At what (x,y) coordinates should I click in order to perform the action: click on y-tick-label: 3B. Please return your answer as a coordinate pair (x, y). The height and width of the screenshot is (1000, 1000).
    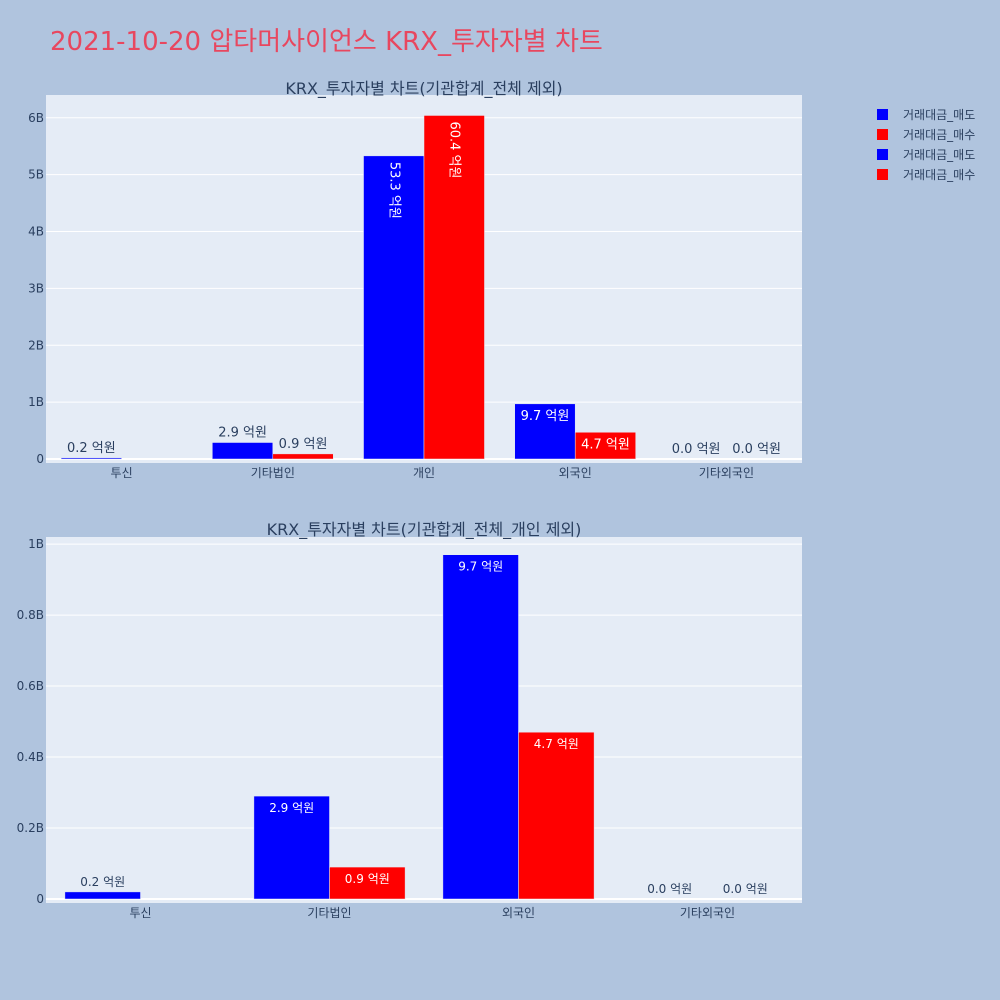
    Looking at the image, I should click on (36, 288).